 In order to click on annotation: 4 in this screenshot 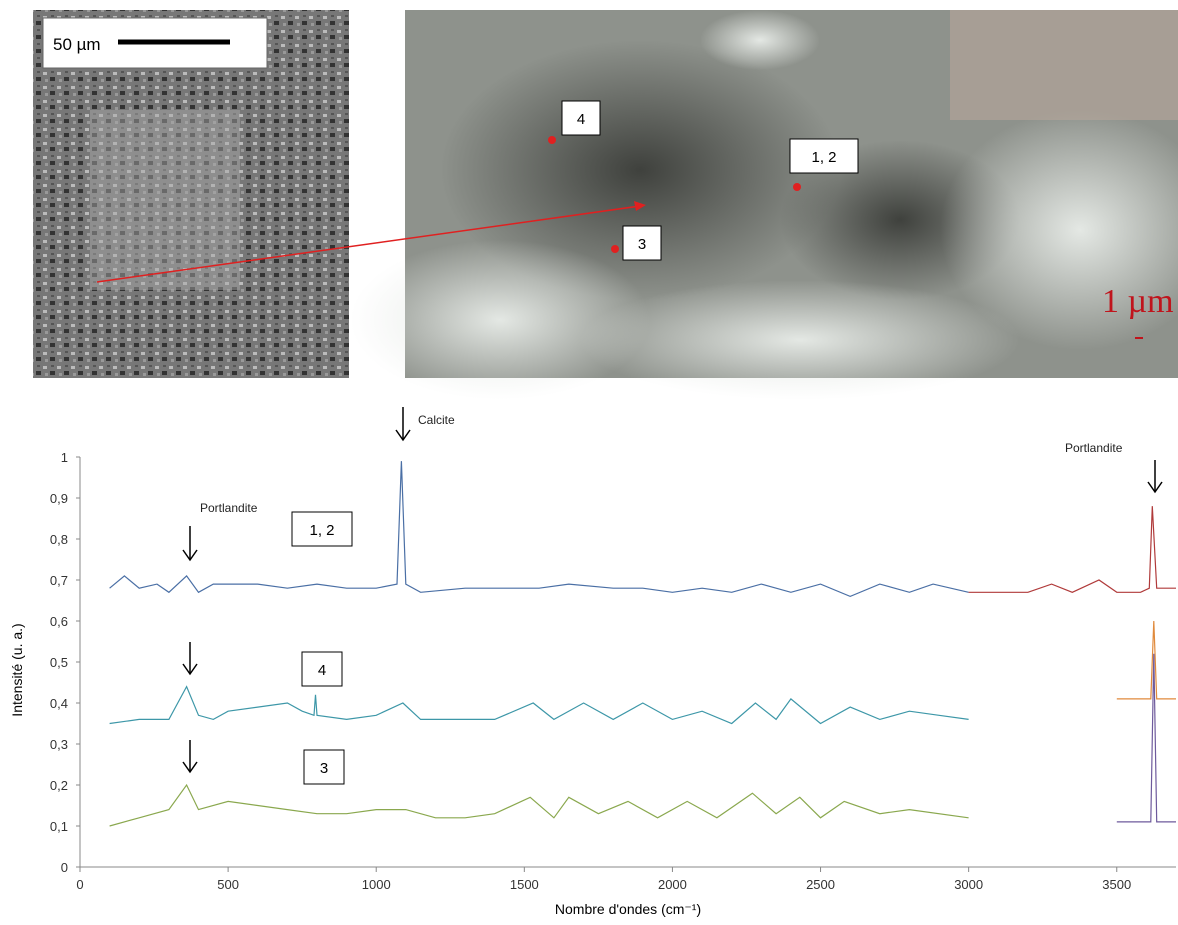, I will do `click(322, 670)`.